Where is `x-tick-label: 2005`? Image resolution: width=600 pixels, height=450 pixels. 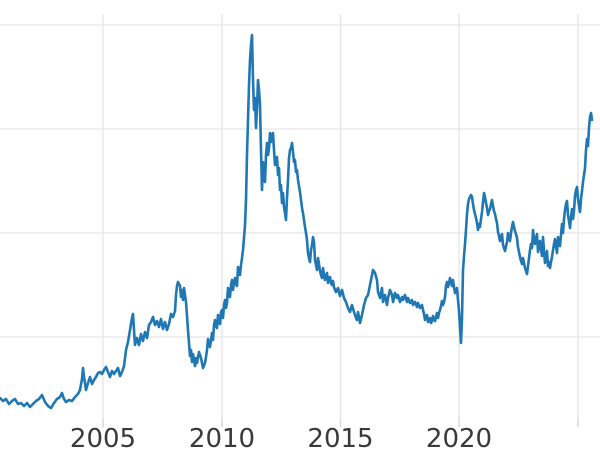 x-tick-label: 2005 is located at coordinates (103, 437).